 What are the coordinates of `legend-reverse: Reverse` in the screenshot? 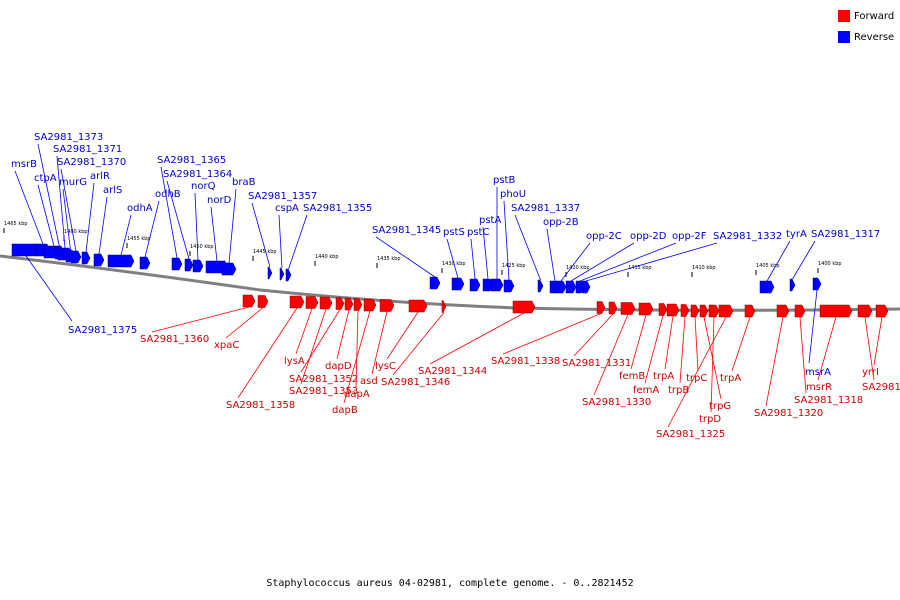 It's located at (866, 37).